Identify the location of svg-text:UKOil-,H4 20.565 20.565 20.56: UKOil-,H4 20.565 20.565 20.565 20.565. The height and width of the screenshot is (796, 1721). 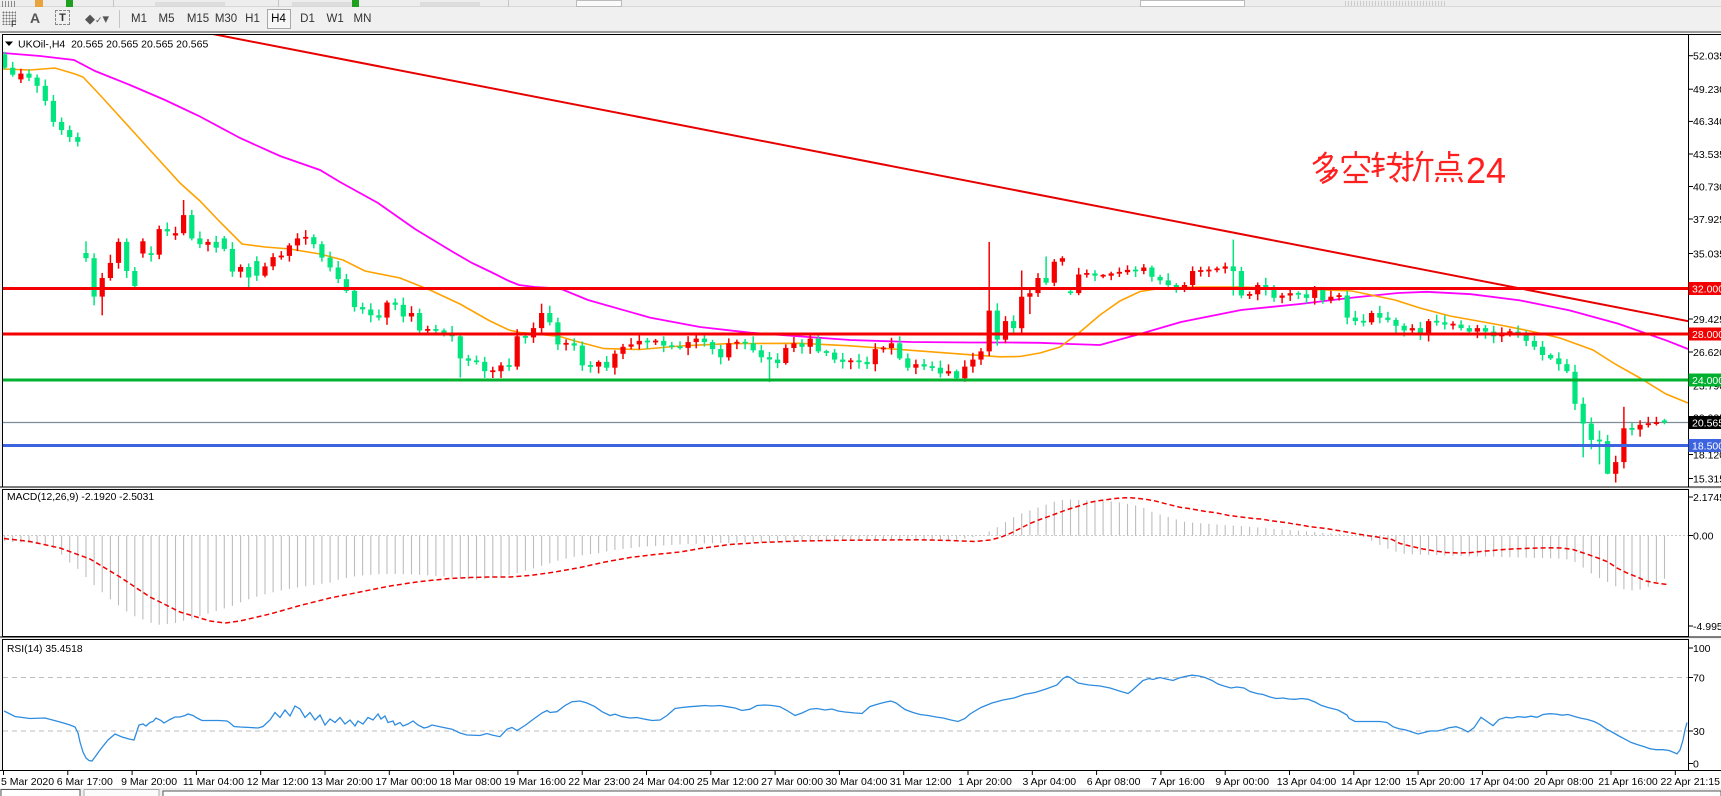
(113, 45).